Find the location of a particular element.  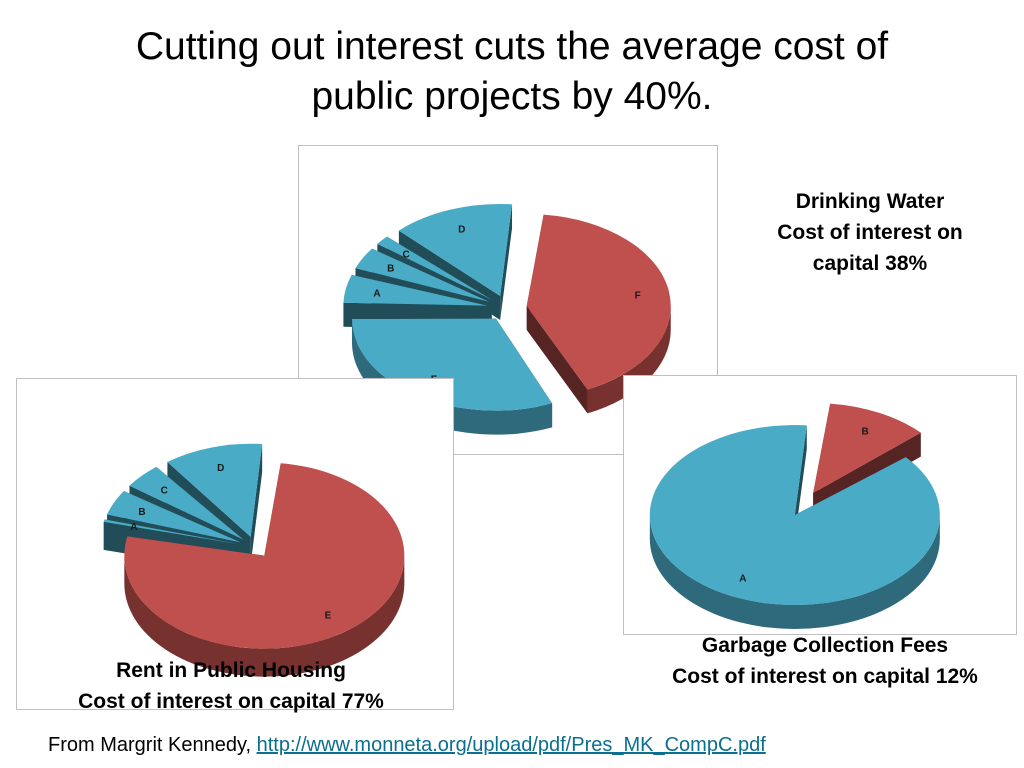

pie-svg: D C BA E is located at coordinates (254, 560).